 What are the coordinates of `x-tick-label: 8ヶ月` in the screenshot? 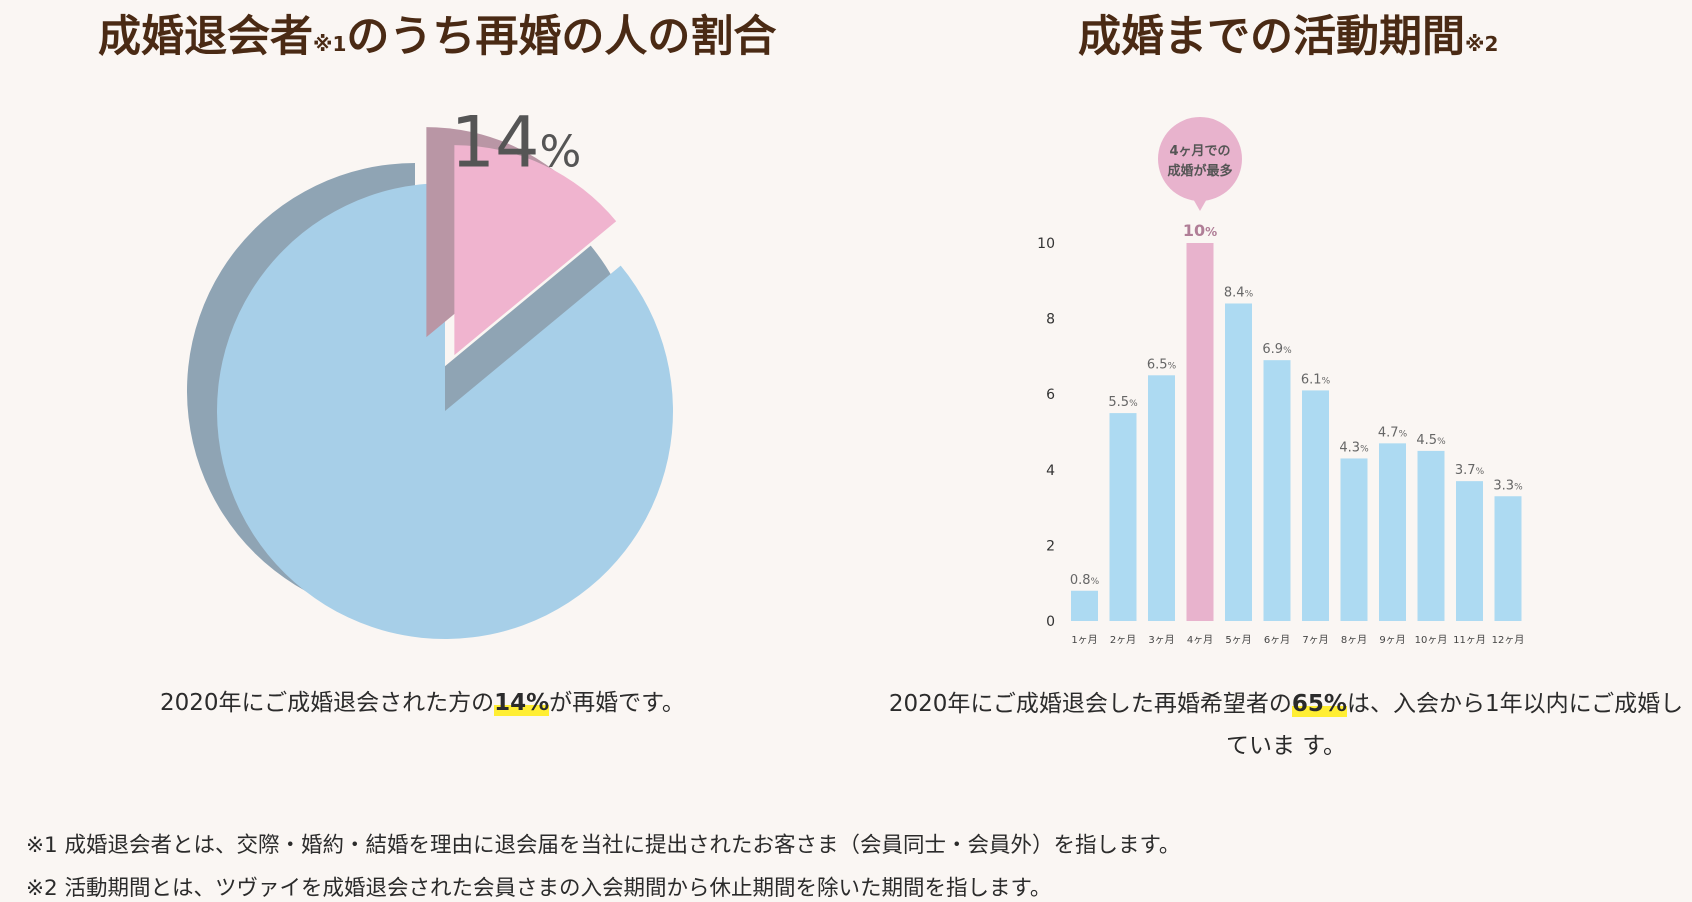 It's located at (1354, 640).